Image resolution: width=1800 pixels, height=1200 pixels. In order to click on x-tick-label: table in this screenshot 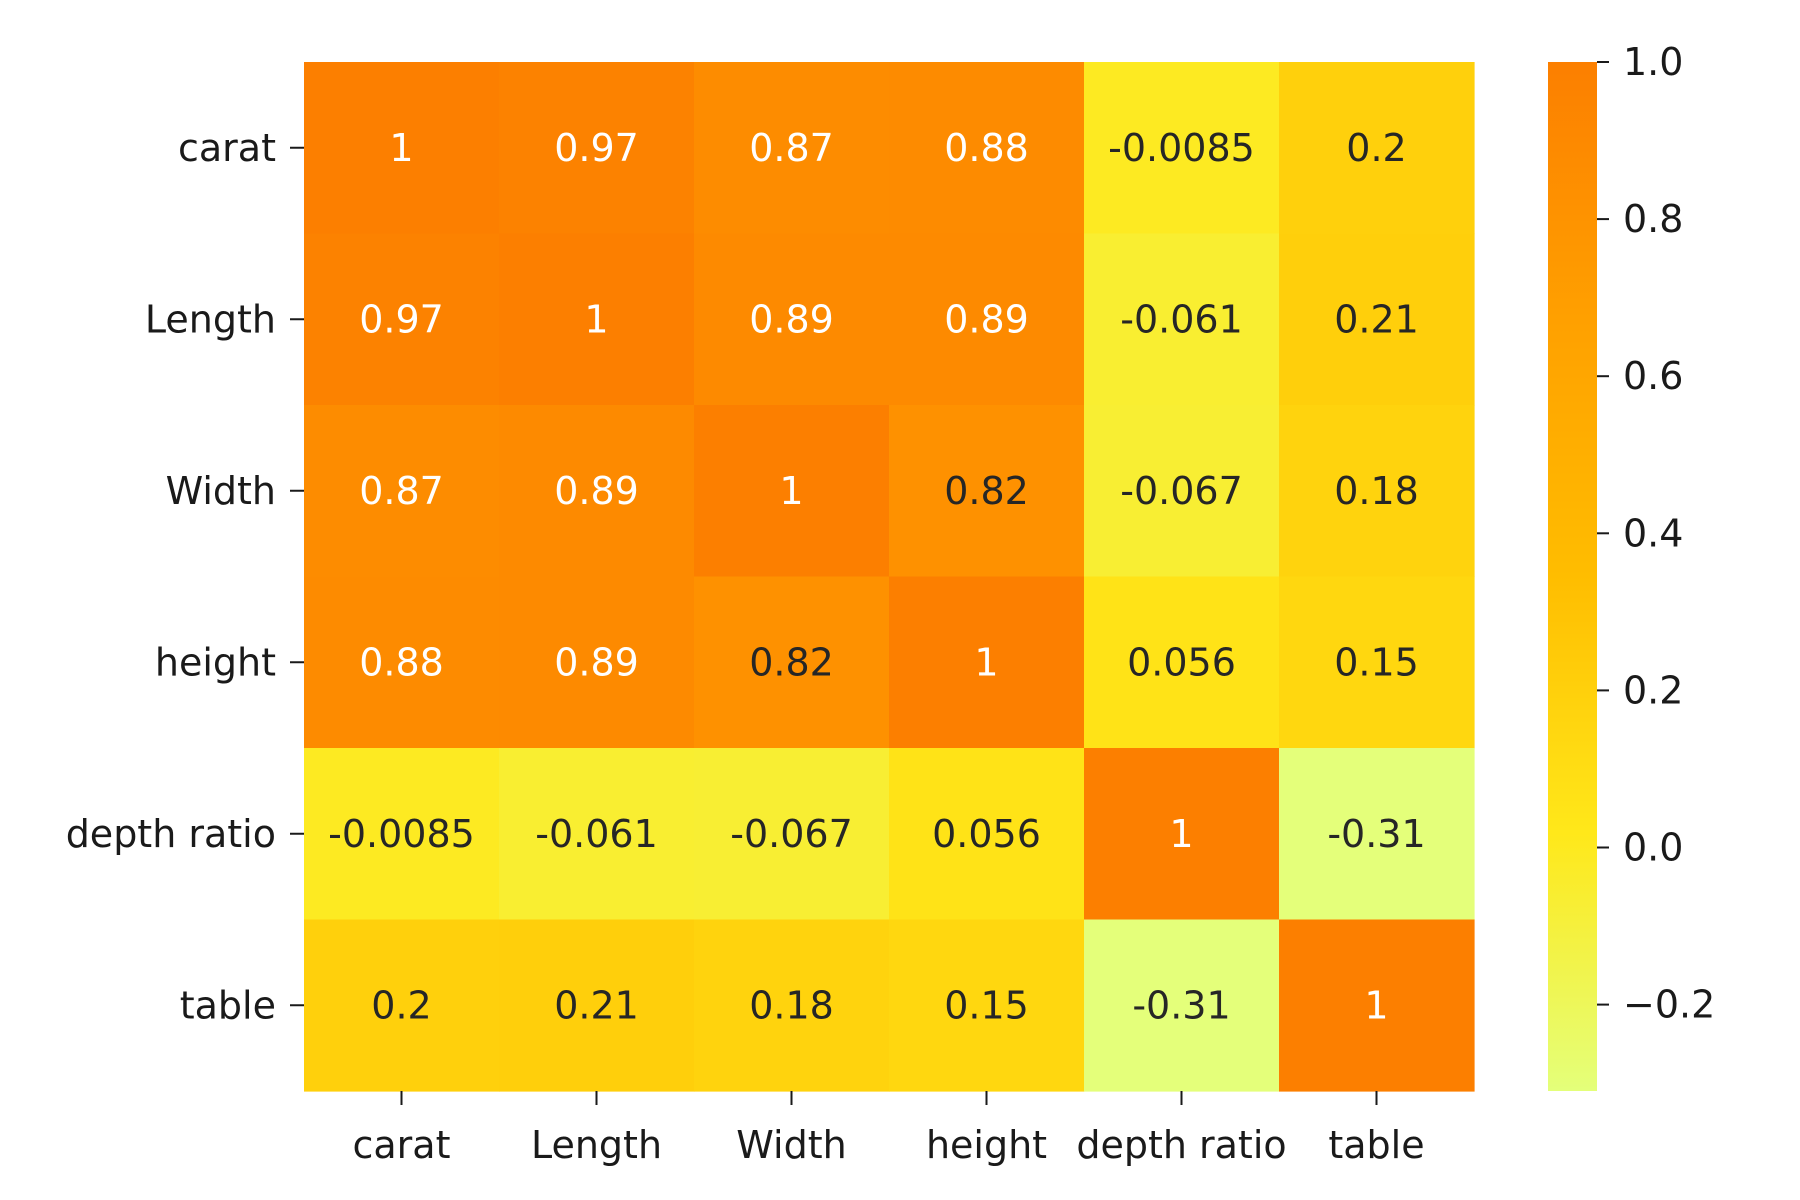, I will do `click(1376, 1145)`.